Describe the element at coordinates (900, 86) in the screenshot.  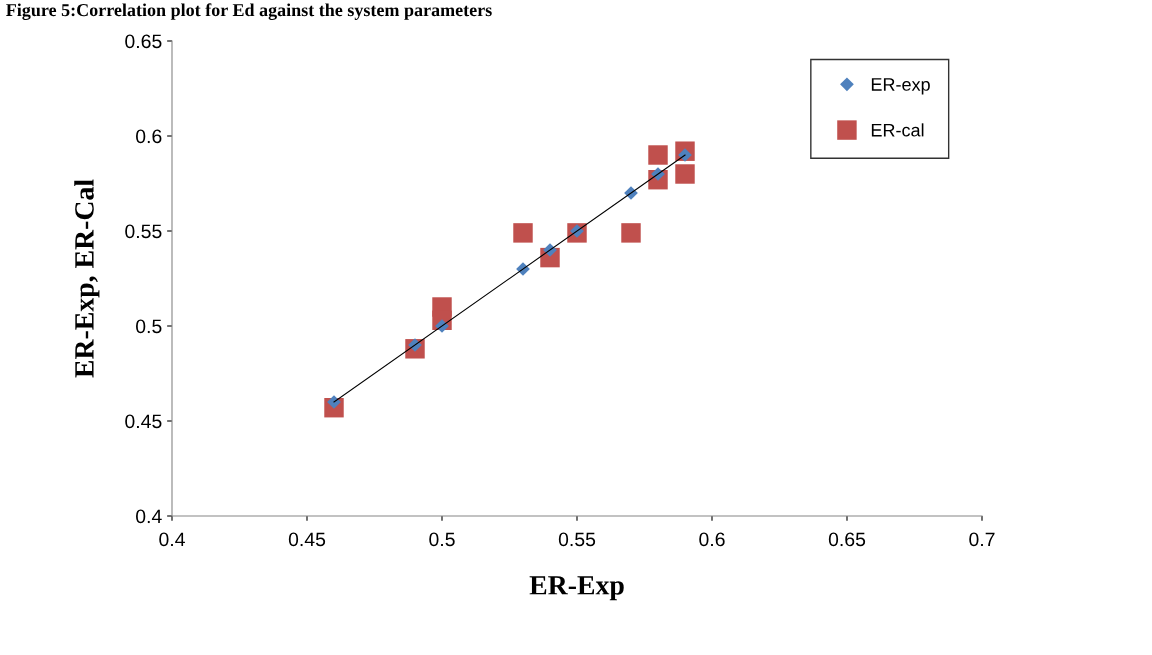
I see `legend-label: ER-exp` at that location.